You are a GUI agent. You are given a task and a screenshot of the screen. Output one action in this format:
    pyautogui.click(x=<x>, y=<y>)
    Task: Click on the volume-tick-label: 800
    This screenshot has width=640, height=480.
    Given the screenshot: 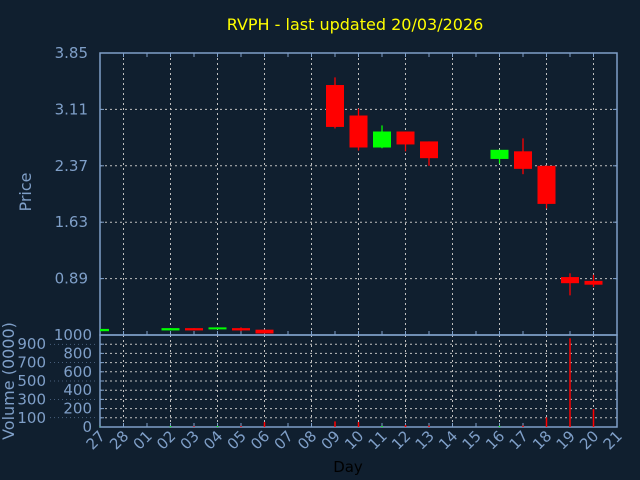 What is the action you would take?
    pyautogui.click(x=77, y=353)
    